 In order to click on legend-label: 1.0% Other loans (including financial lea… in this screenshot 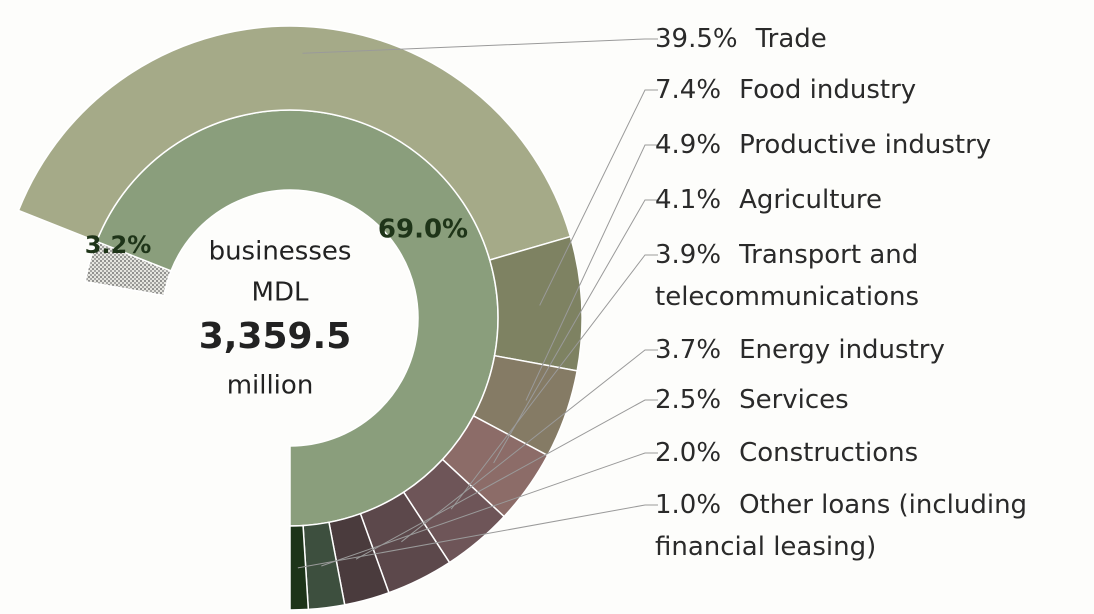, I will do `click(872, 526)`.